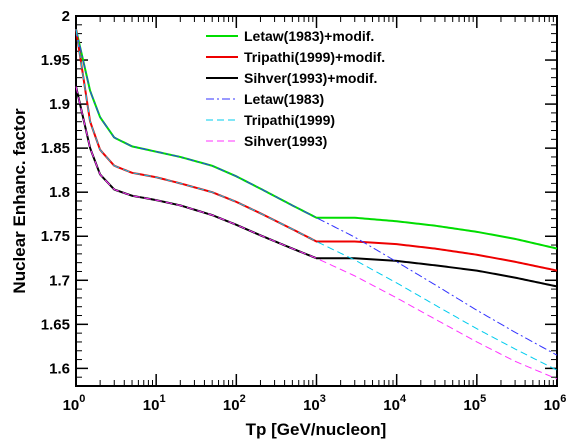 This screenshot has width=577, height=441. Describe the element at coordinates (310, 78) in the screenshot. I see `legend-label-2: Sihver(1993)+modif.` at that location.